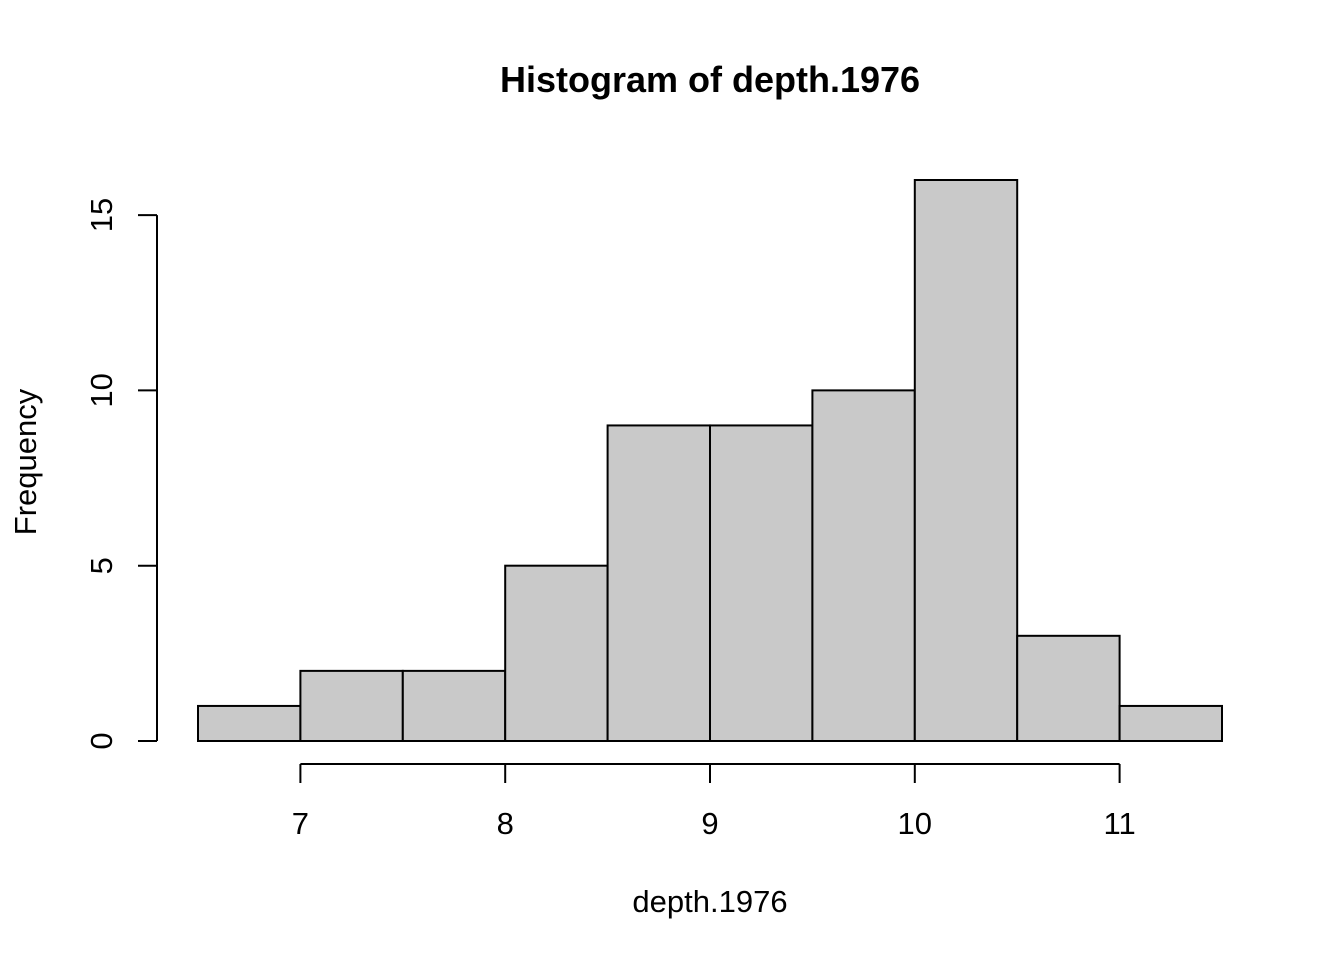 The width and height of the screenshot is (1344, 960). What do you see at coordinates (25, 461) in the screenshot?
I see `y-axis-label: Frequency` at bounding box center [25, 461].